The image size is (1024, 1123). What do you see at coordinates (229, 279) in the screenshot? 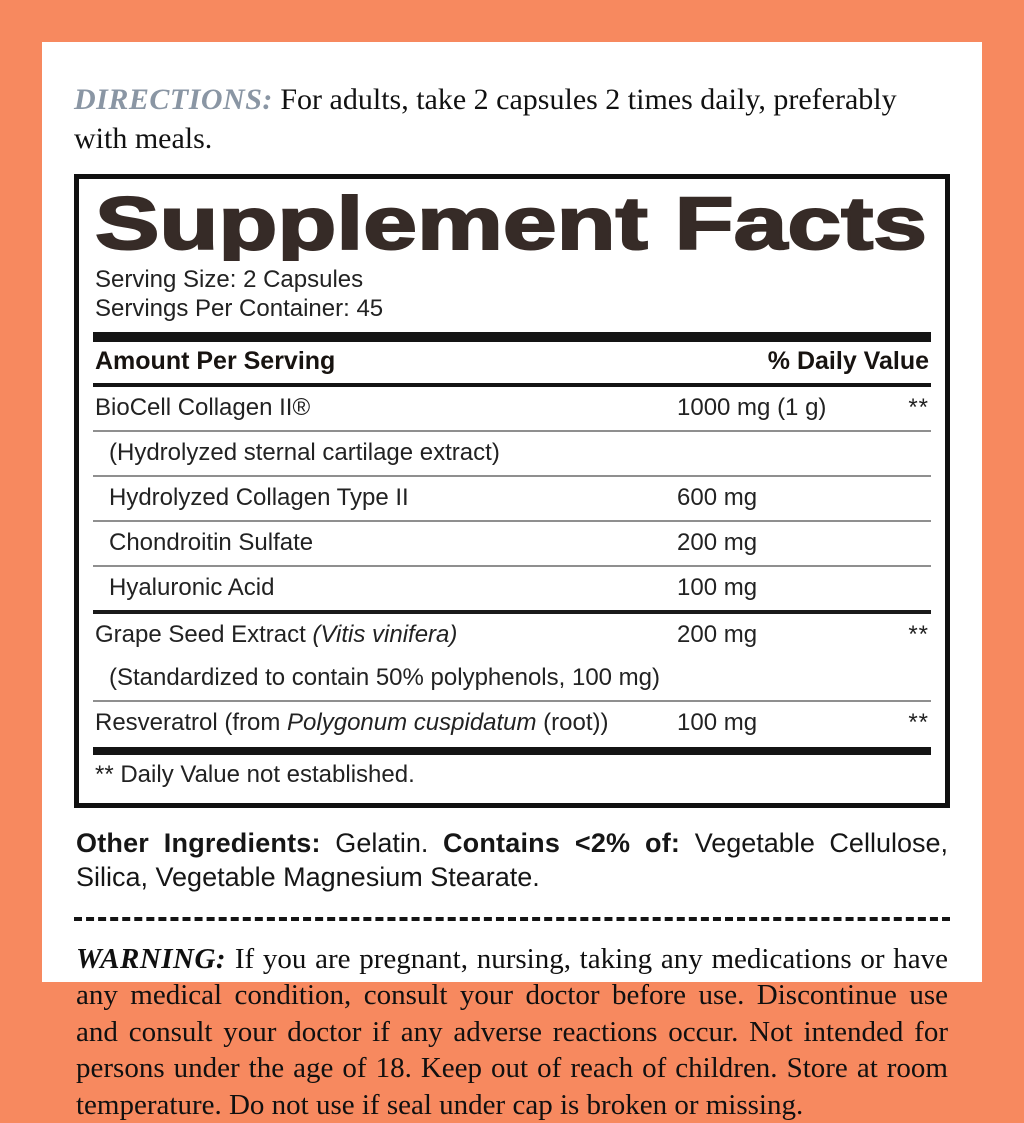
I see `serving-size: Serving Size: 2 Capsules` at bounding box center [229, 279].